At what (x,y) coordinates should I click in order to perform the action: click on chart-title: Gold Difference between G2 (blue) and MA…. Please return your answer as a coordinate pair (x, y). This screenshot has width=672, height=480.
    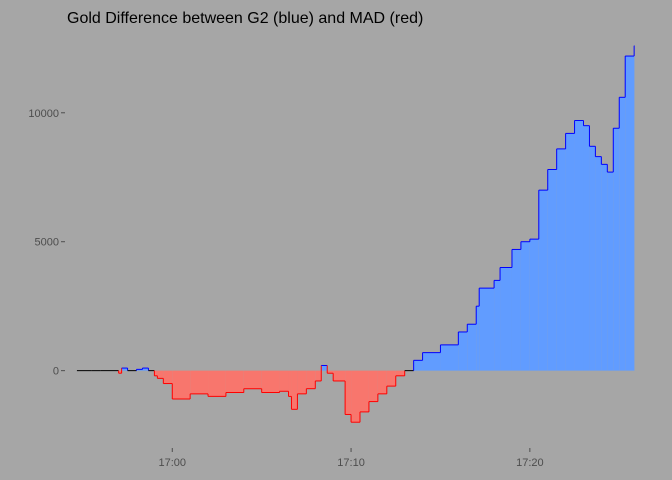
    Looking at the image, I should click on (245, 18).